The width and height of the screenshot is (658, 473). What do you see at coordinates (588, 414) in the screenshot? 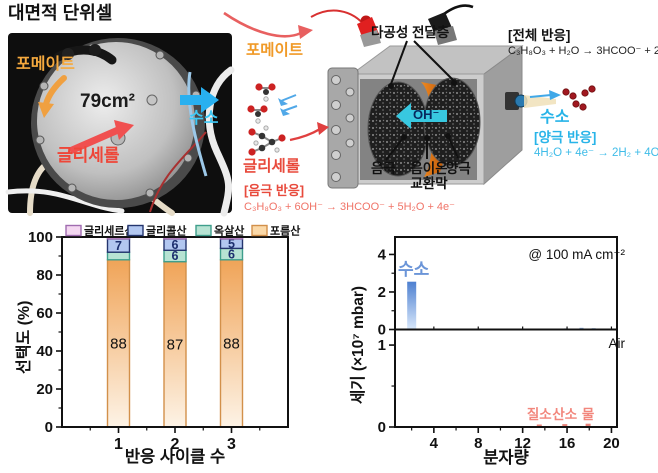
I see `air-peak-label: 물` at bounding box center [588, 414].